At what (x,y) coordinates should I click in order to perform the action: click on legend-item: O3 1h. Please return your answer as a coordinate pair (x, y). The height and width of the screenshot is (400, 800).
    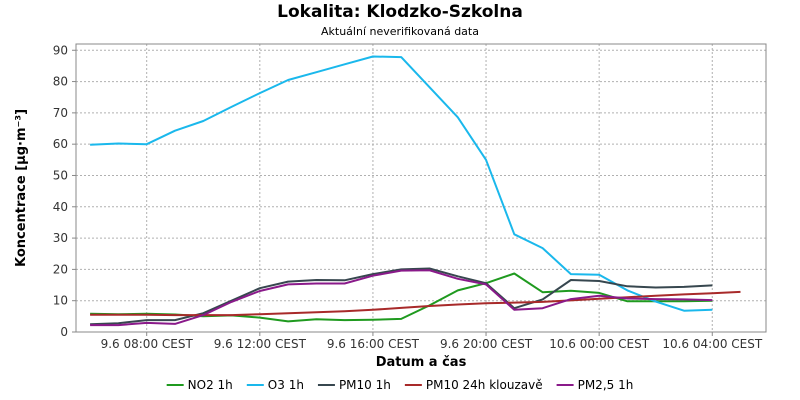
    Looking at the image, I should click on (275, 385).